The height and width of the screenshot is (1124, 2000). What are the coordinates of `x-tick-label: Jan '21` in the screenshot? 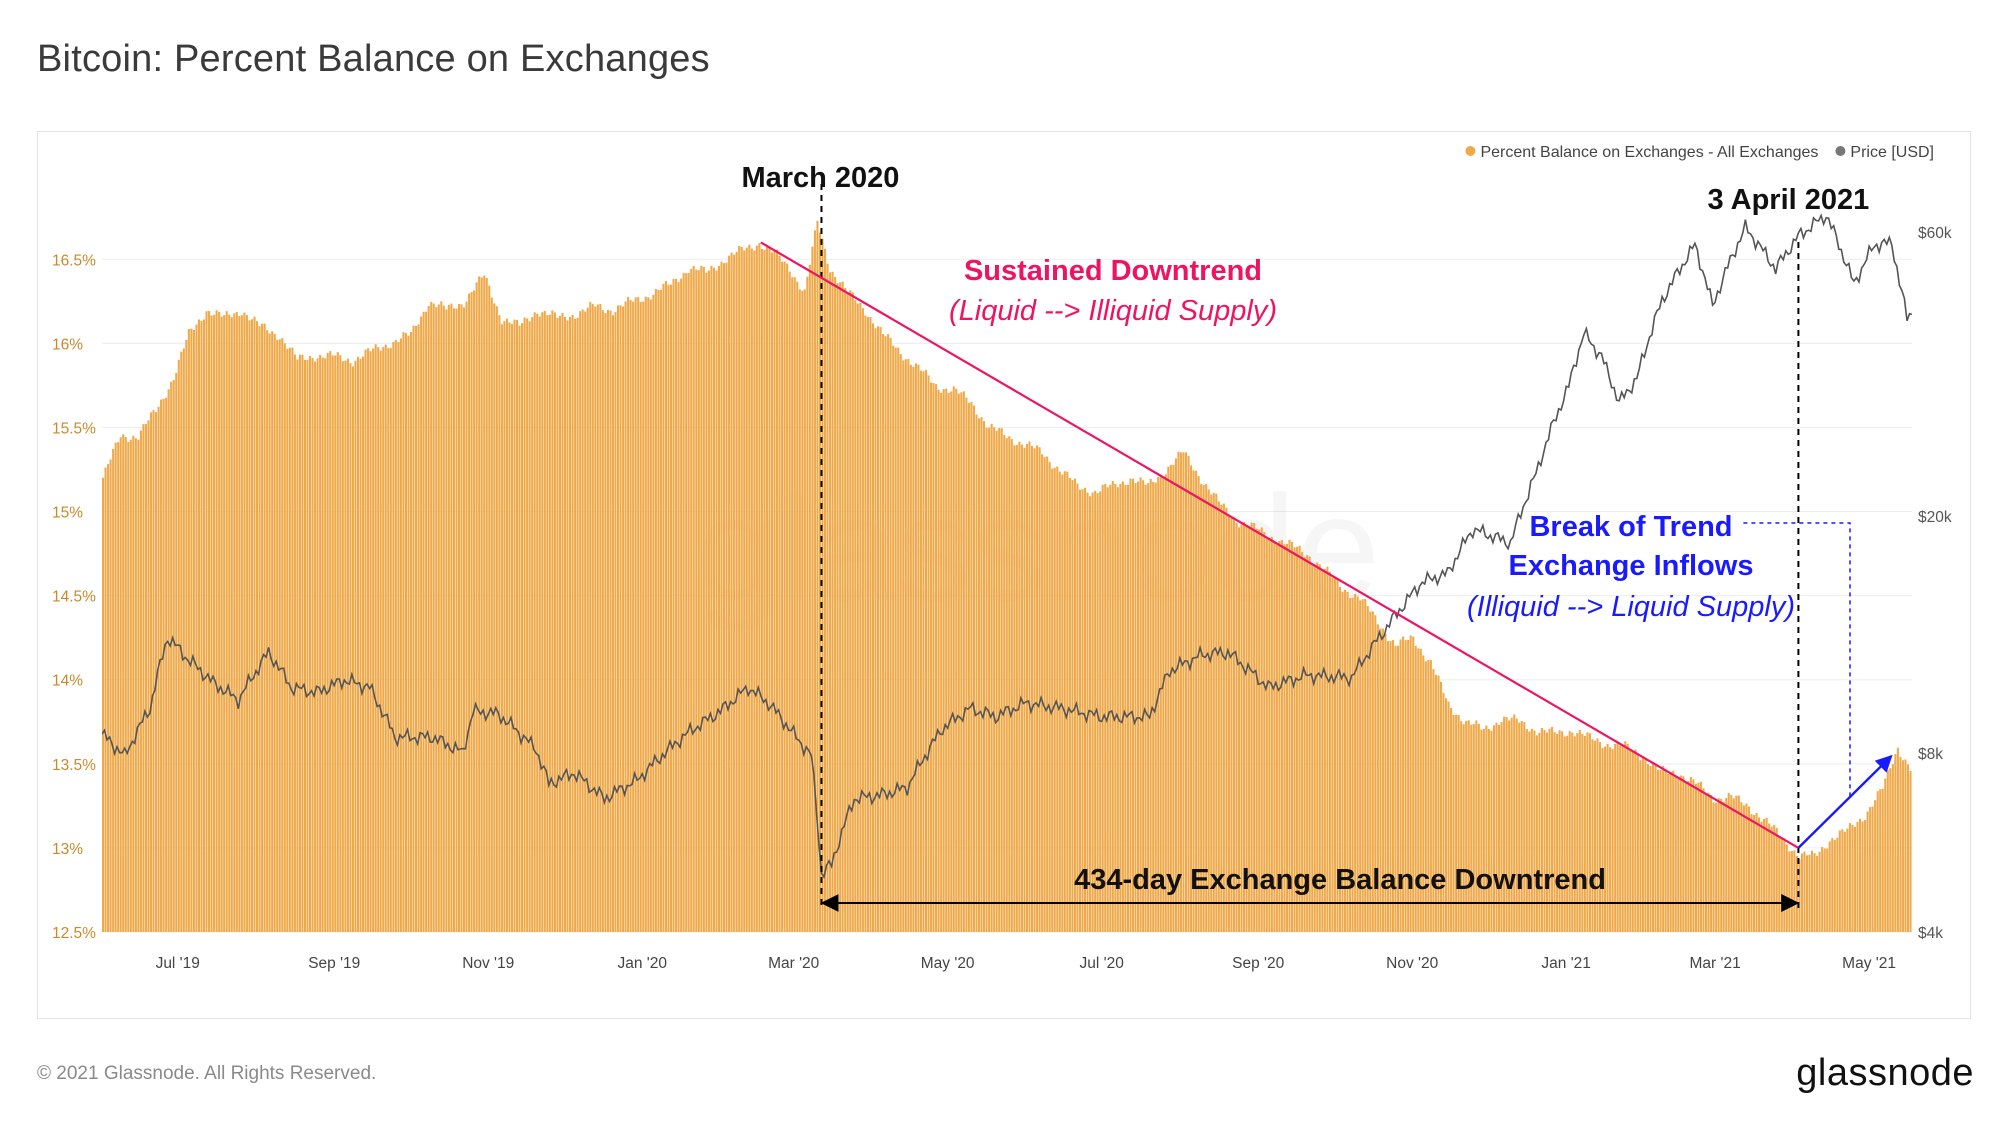 It's located at (1566, 963).